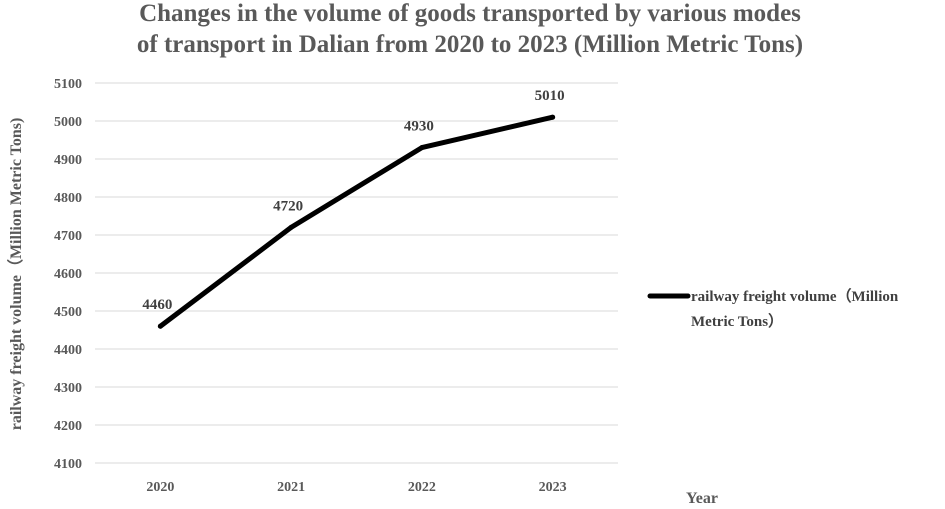 This screenshot has width=945, height=509. Describe the element at coordinates (157, 305) in the screenshot. I see `data-label: 4460` at that location.